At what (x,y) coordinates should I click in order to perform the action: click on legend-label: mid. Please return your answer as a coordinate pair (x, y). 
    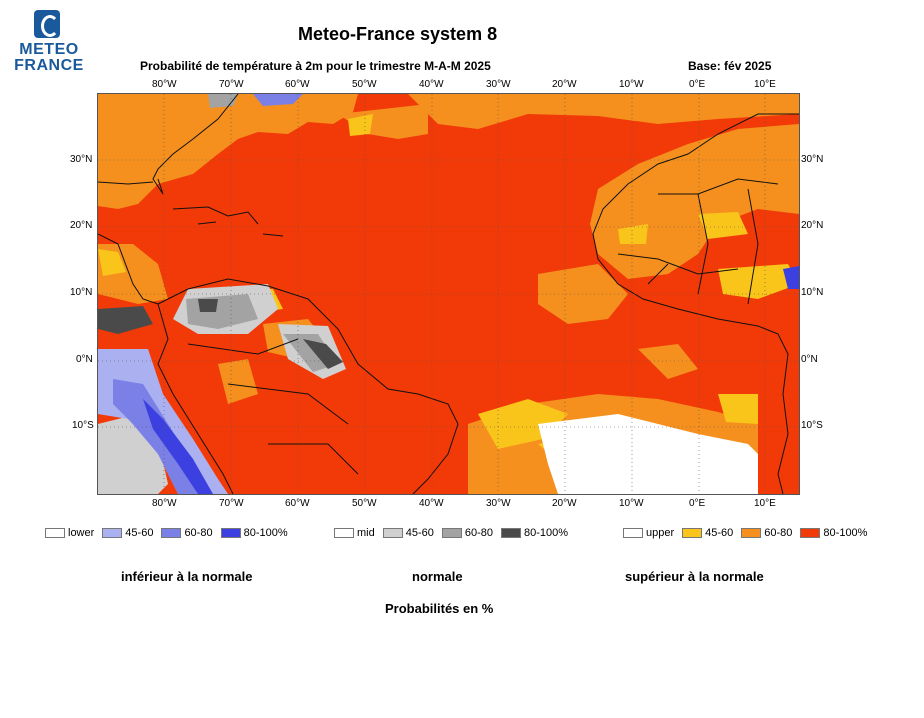
    Looking at the image, I should click on (366, 533).